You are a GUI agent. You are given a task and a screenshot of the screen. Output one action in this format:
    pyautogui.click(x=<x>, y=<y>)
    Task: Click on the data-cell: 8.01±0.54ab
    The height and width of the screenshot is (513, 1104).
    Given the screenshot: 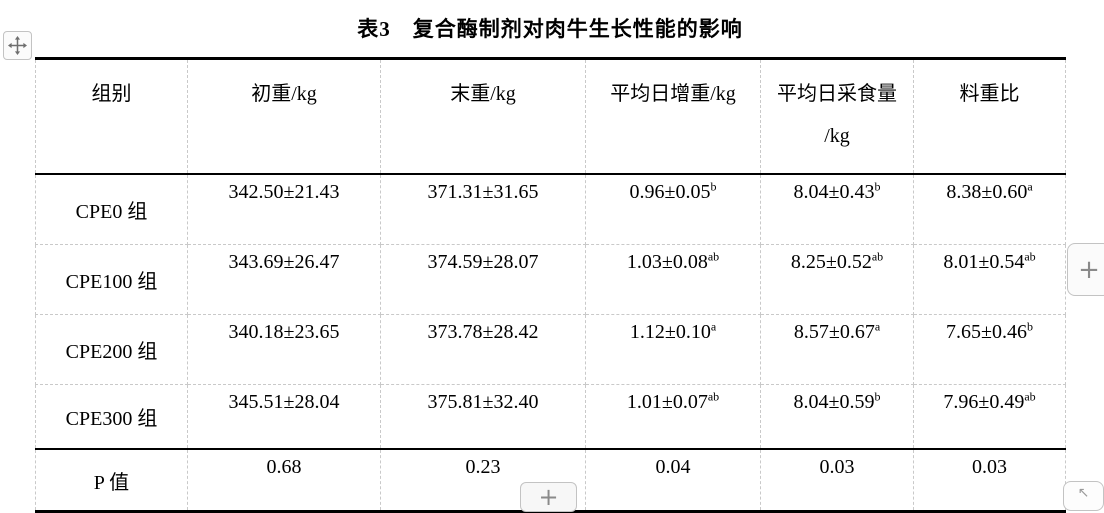 What is the action you would take?
    pyautogui.click(x=989, y=279)
    